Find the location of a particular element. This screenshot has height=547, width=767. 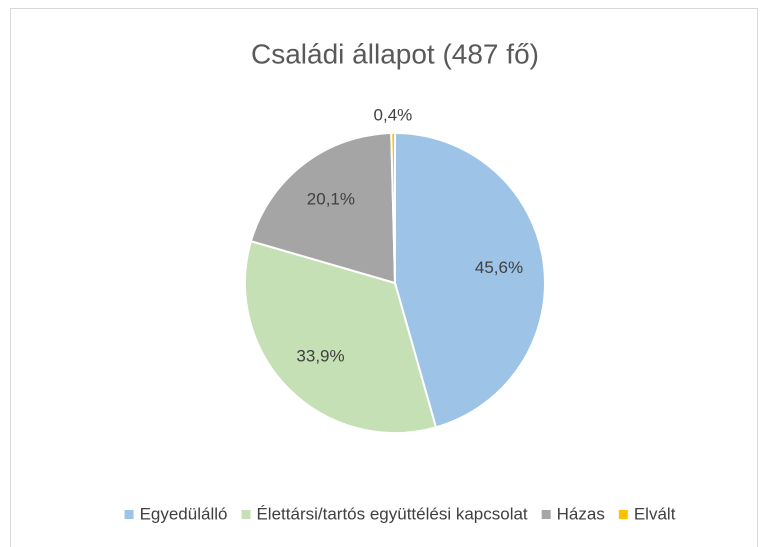

chart-title: Családi állapot (487 fő) is located at coordinates (395, 53).